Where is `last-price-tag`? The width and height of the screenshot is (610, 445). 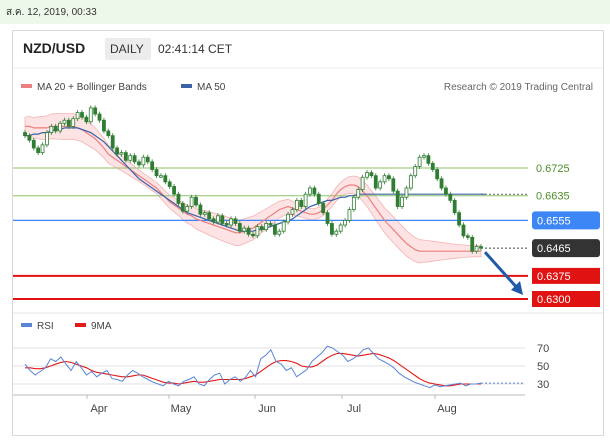 last-price-tag is located at coordinates (566, 248).